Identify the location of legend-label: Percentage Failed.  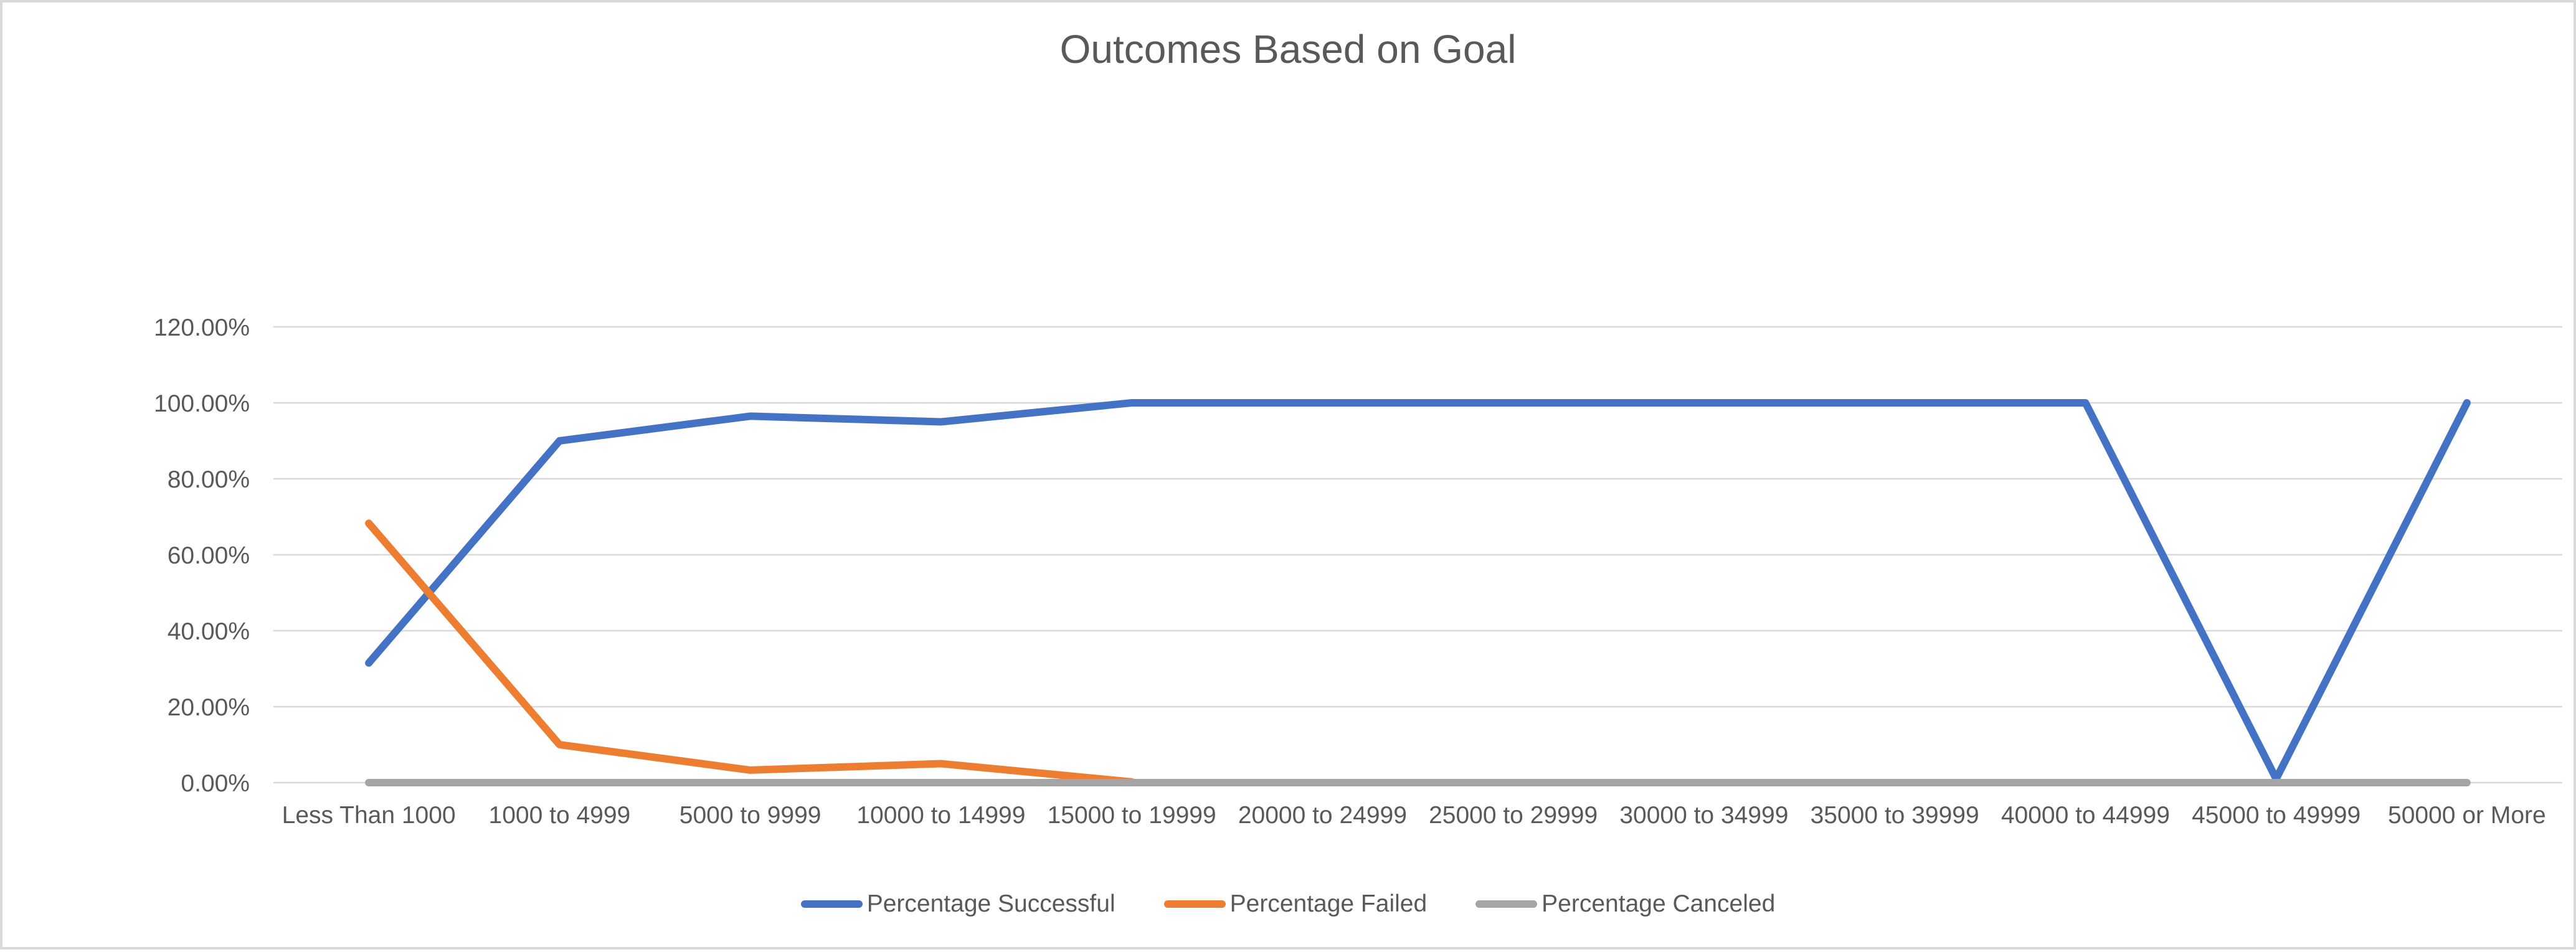
(1328, 903).